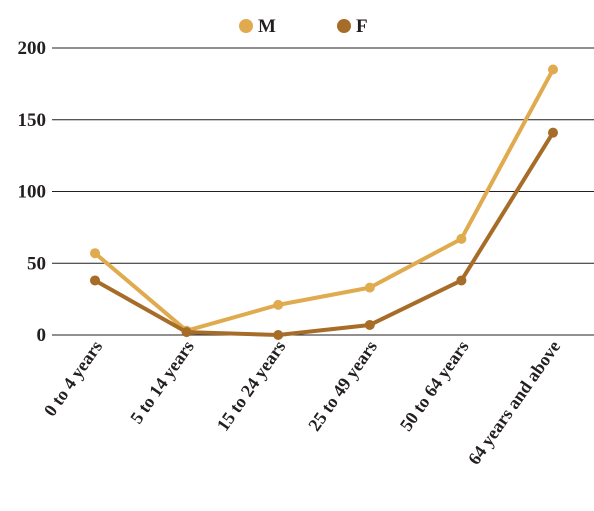 The image size is (594, 511). I want to click on x-tick-label-2: 15 to 24 years, so click(251, 386).